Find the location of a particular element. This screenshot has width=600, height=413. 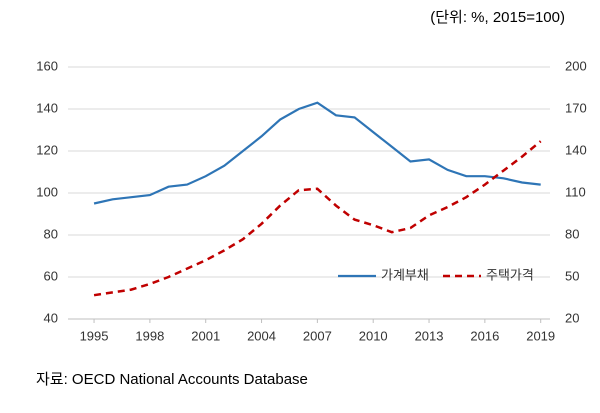

x-tick-label: 2016 is located at coordinates (484, 335).